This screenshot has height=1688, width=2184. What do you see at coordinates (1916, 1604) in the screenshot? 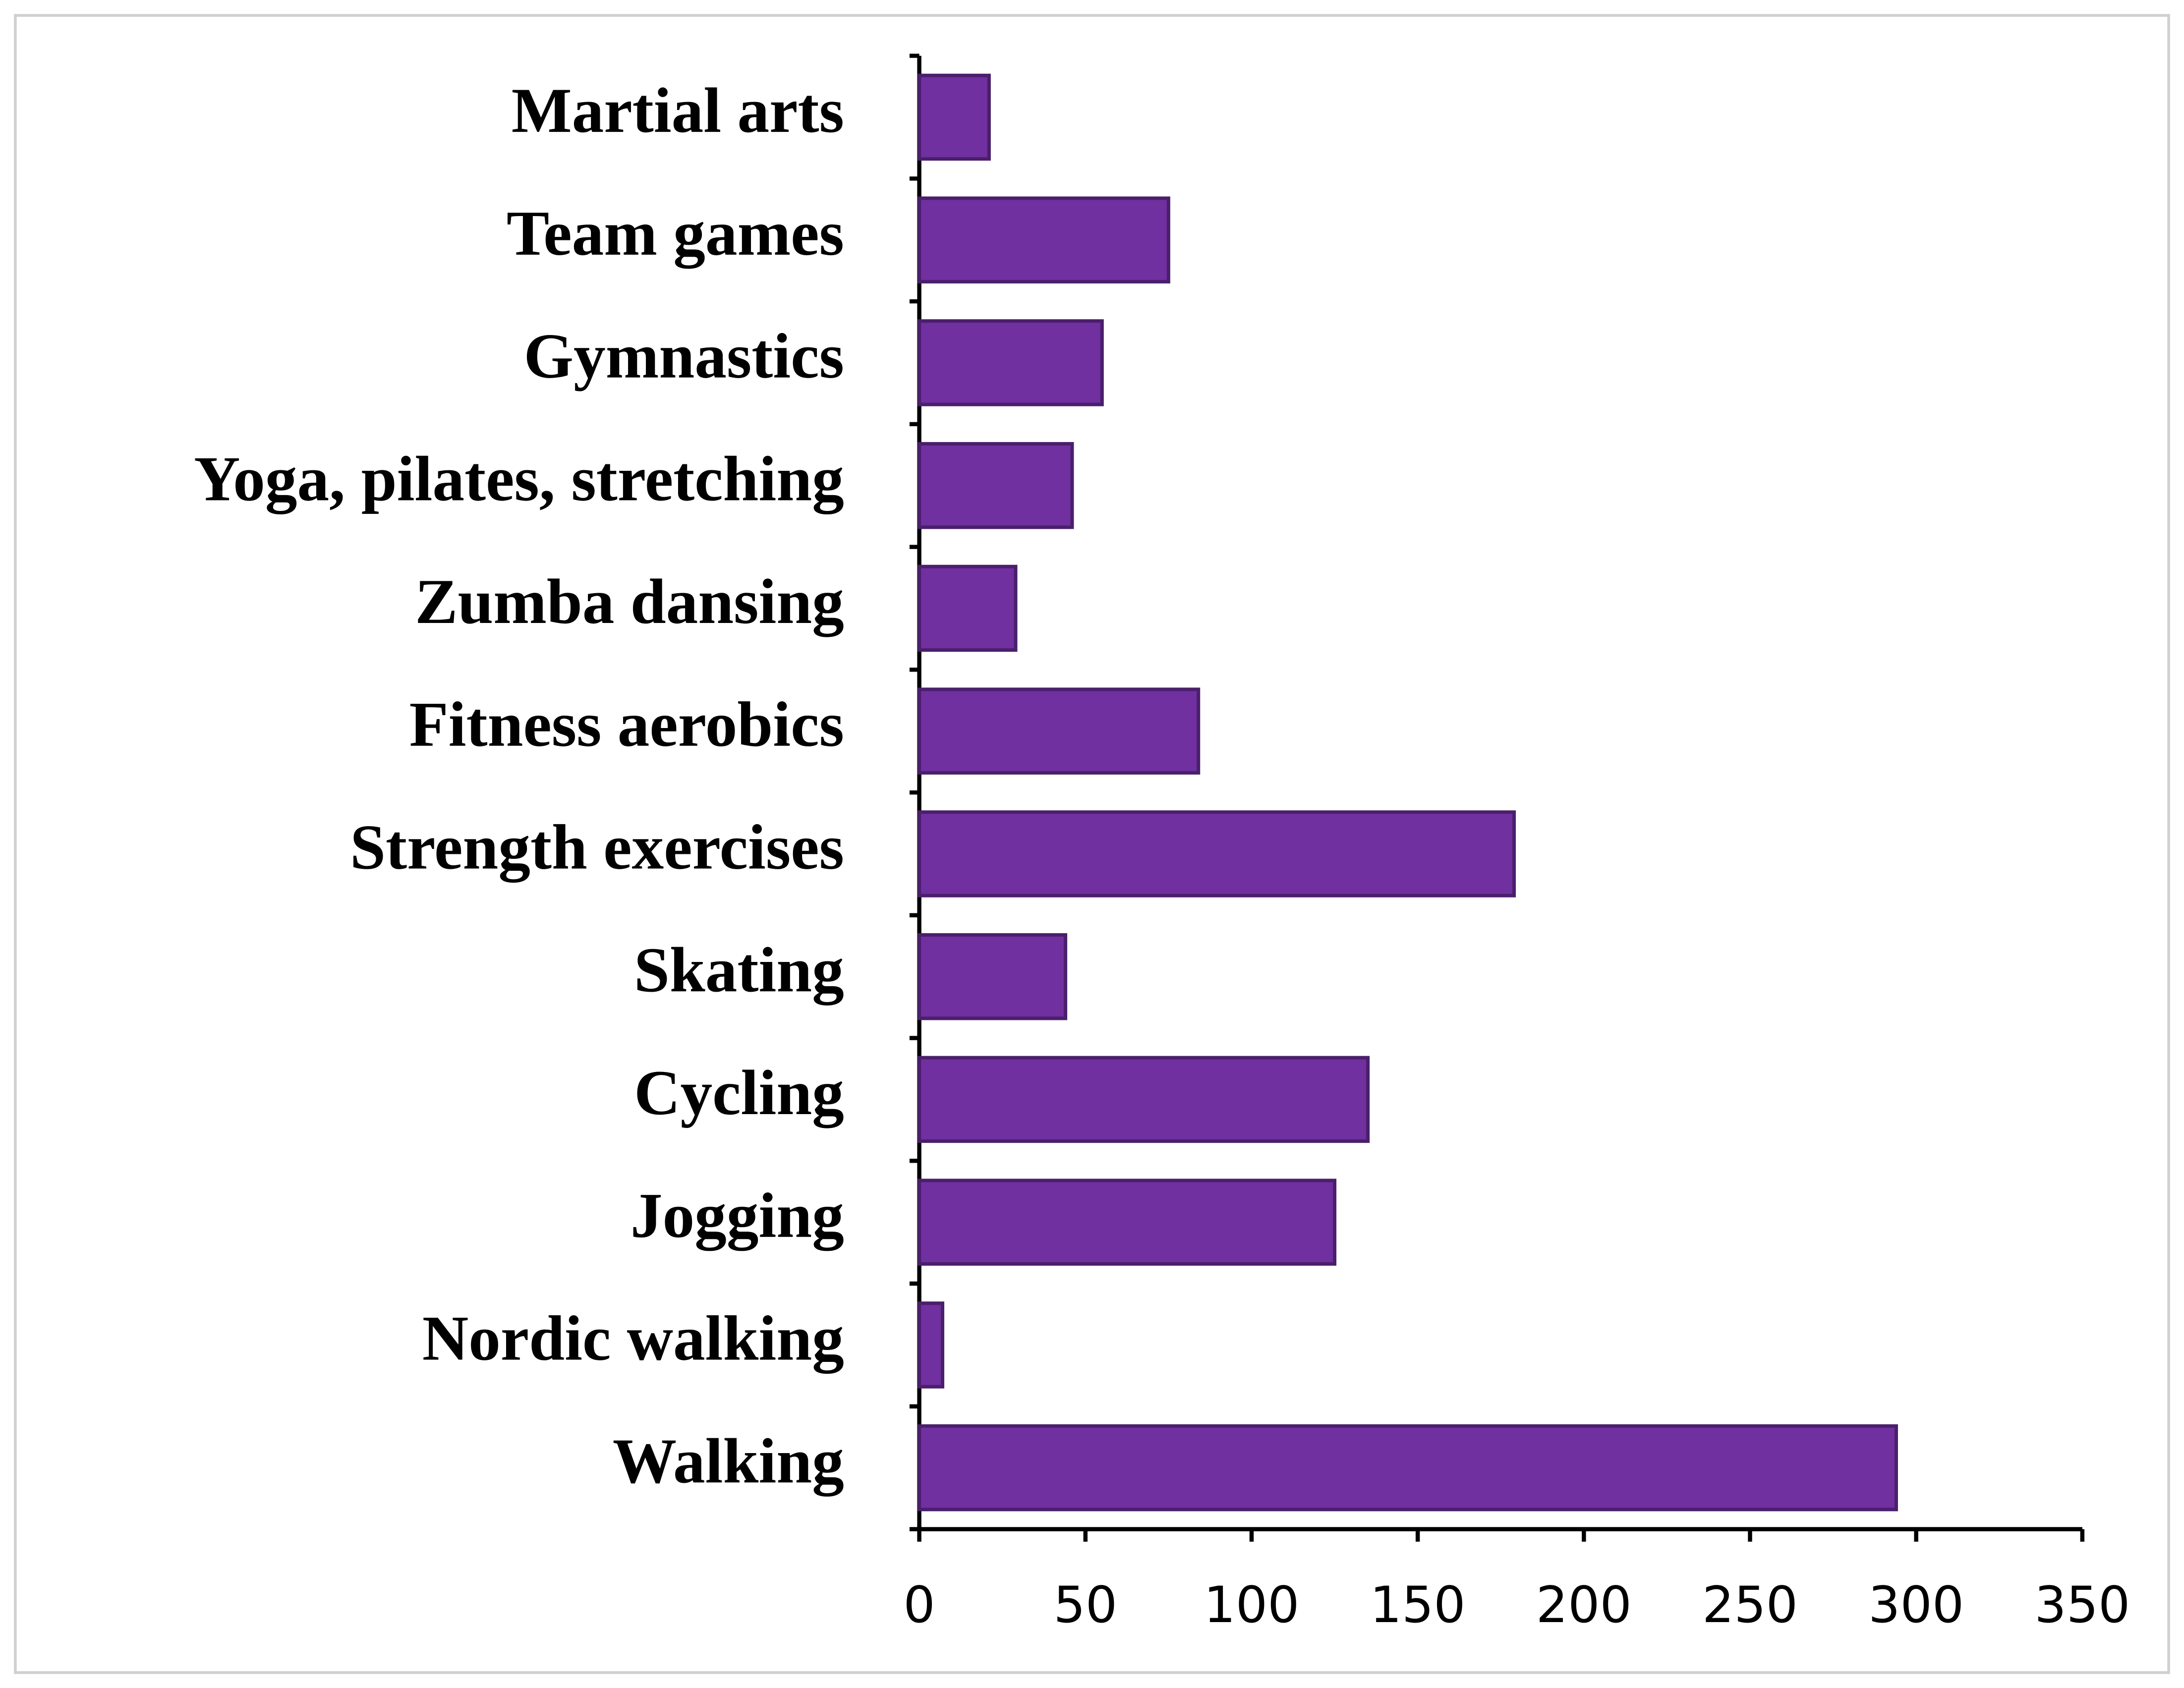
I see `x-tick-label: 300` at bounding box center [1916, 1604].